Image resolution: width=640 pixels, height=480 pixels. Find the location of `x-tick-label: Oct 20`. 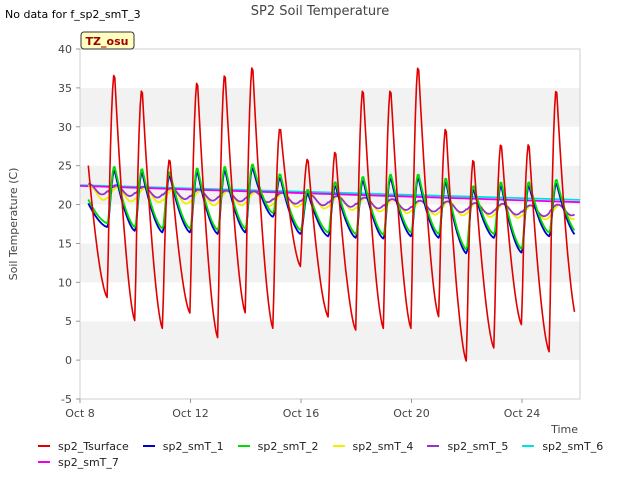

x-tick-label: Oct 20 is located at coordinates (411, 413).